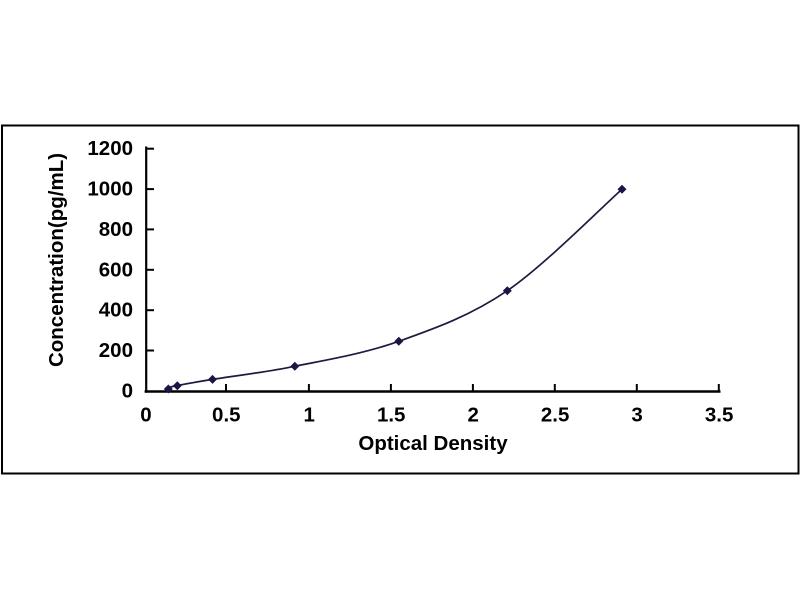  What do you see at coordinates (116, 229) in the screenshot?
I see `svg-text: 800` at bounding box center [116, 229].